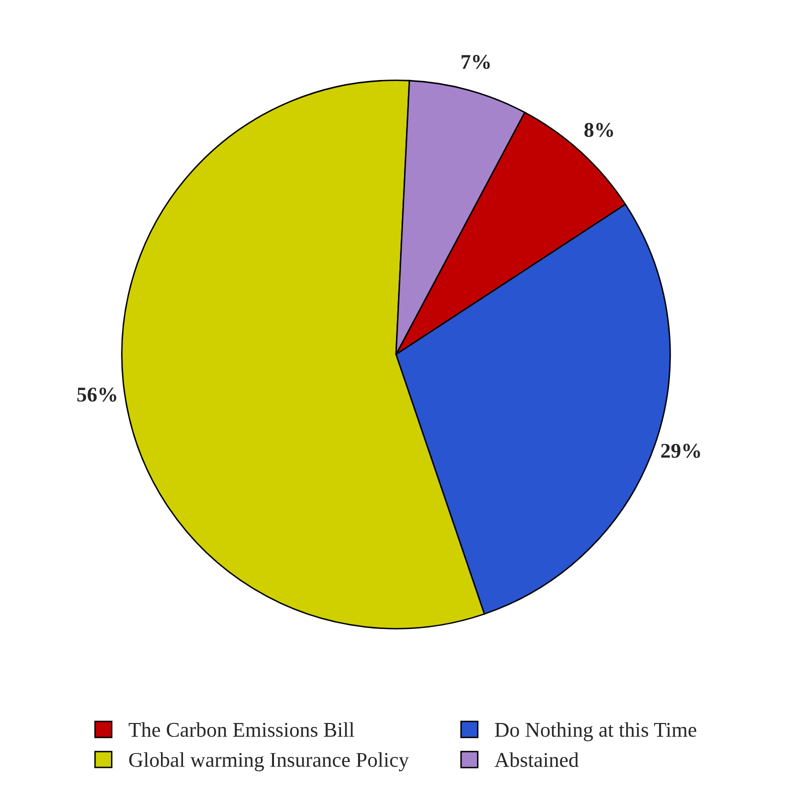 The height and width of the screenshot is (790, 792). Describe the element at coordinates (680, 451) in the screenshot. I see `data-label: 29%` at that location.